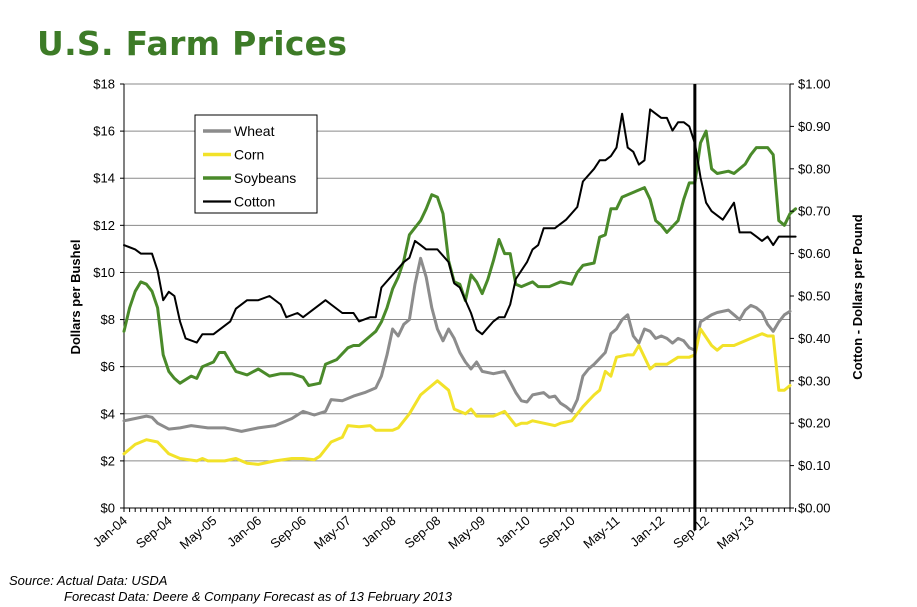 The width and height of the screenshot is (917, 607). Describe the element at coordinates (513, 531) in the screenshot. I see `x-tick-label: Jan-10` at that location.